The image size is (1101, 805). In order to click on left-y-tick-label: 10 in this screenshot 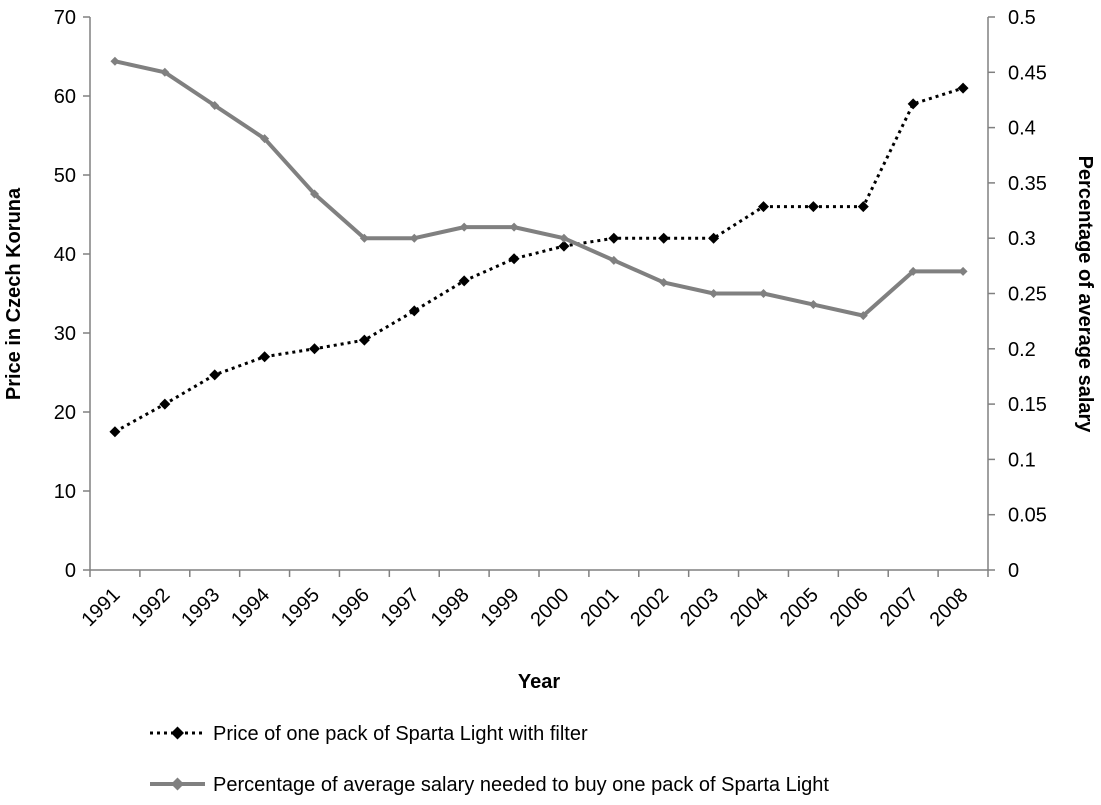, I will do `click(65, 492)`.